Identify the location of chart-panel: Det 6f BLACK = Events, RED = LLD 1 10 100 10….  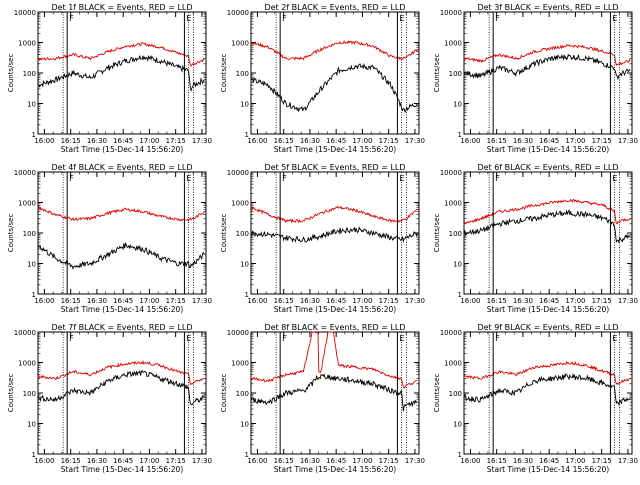
(535, 238).